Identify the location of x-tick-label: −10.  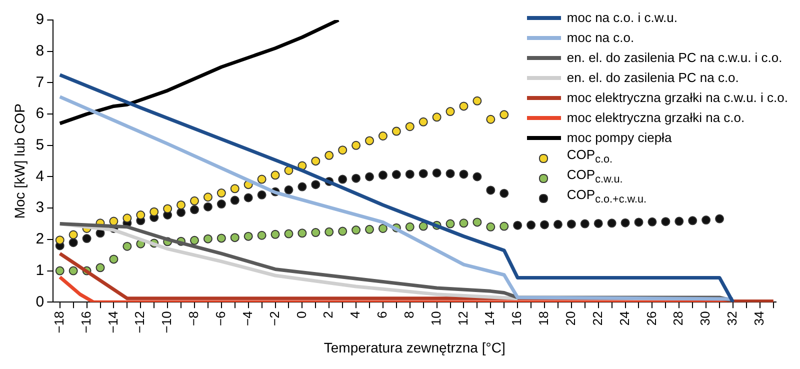
(166, 322).